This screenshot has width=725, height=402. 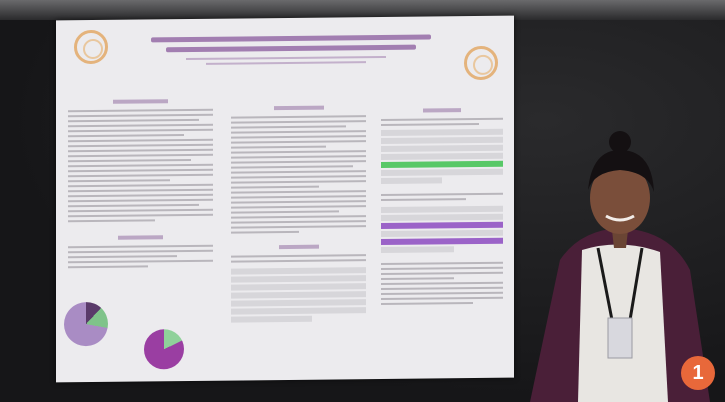 I want to click on figure-number-badge: 1, so click(x=698, y=373).